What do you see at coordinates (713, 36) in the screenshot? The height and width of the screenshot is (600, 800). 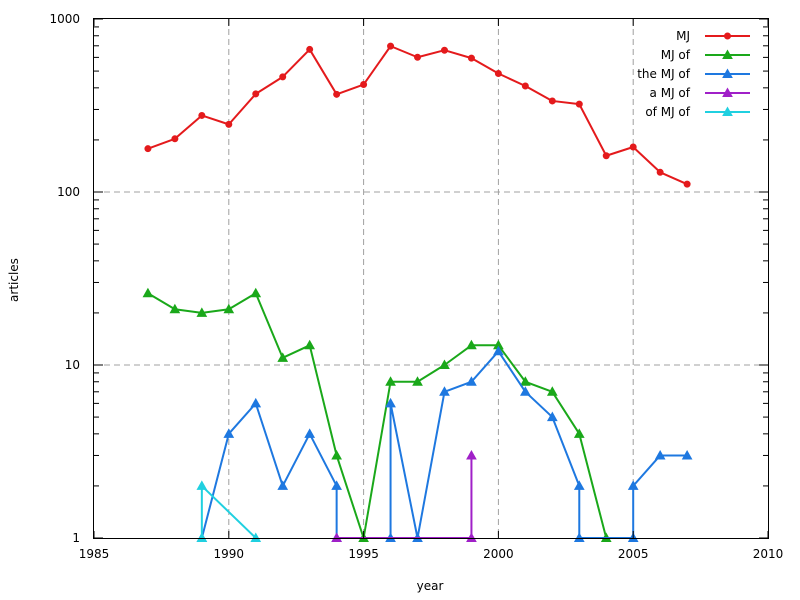 I see `legend-entry-mj: MJ` at bounding box center [713, 36].